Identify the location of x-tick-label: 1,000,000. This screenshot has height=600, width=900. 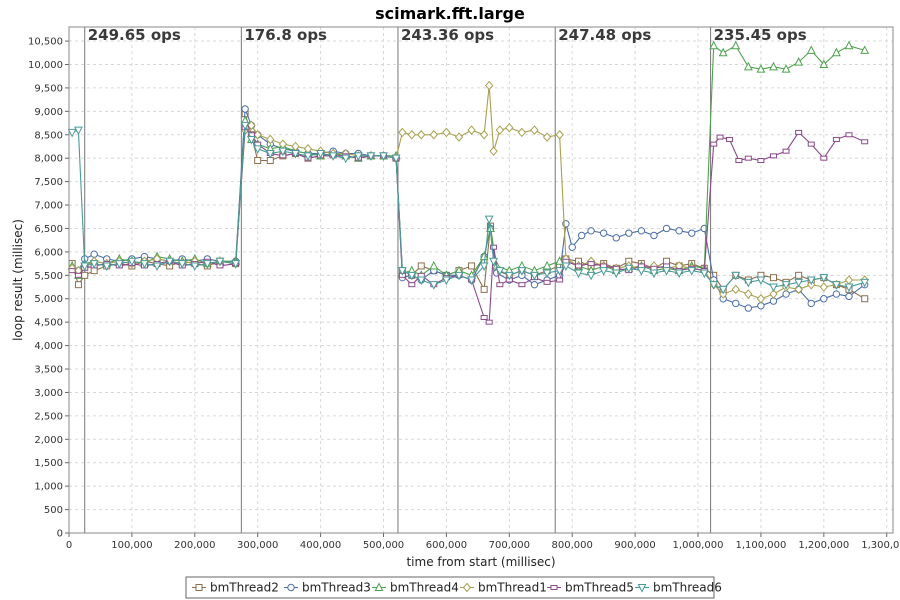
(698, 545).